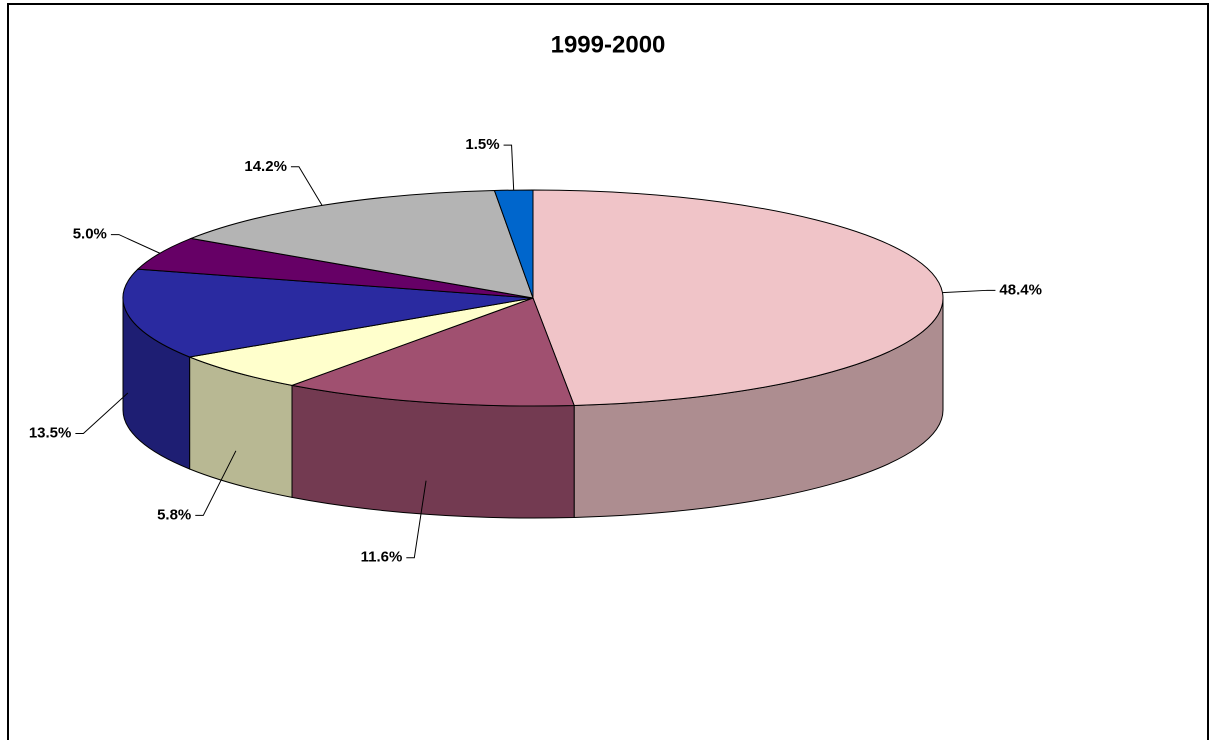  What do you see at coordinates (90, 234) in the screenshot?
I see `data-label: 5.0%` at bounding box center [90, 234].